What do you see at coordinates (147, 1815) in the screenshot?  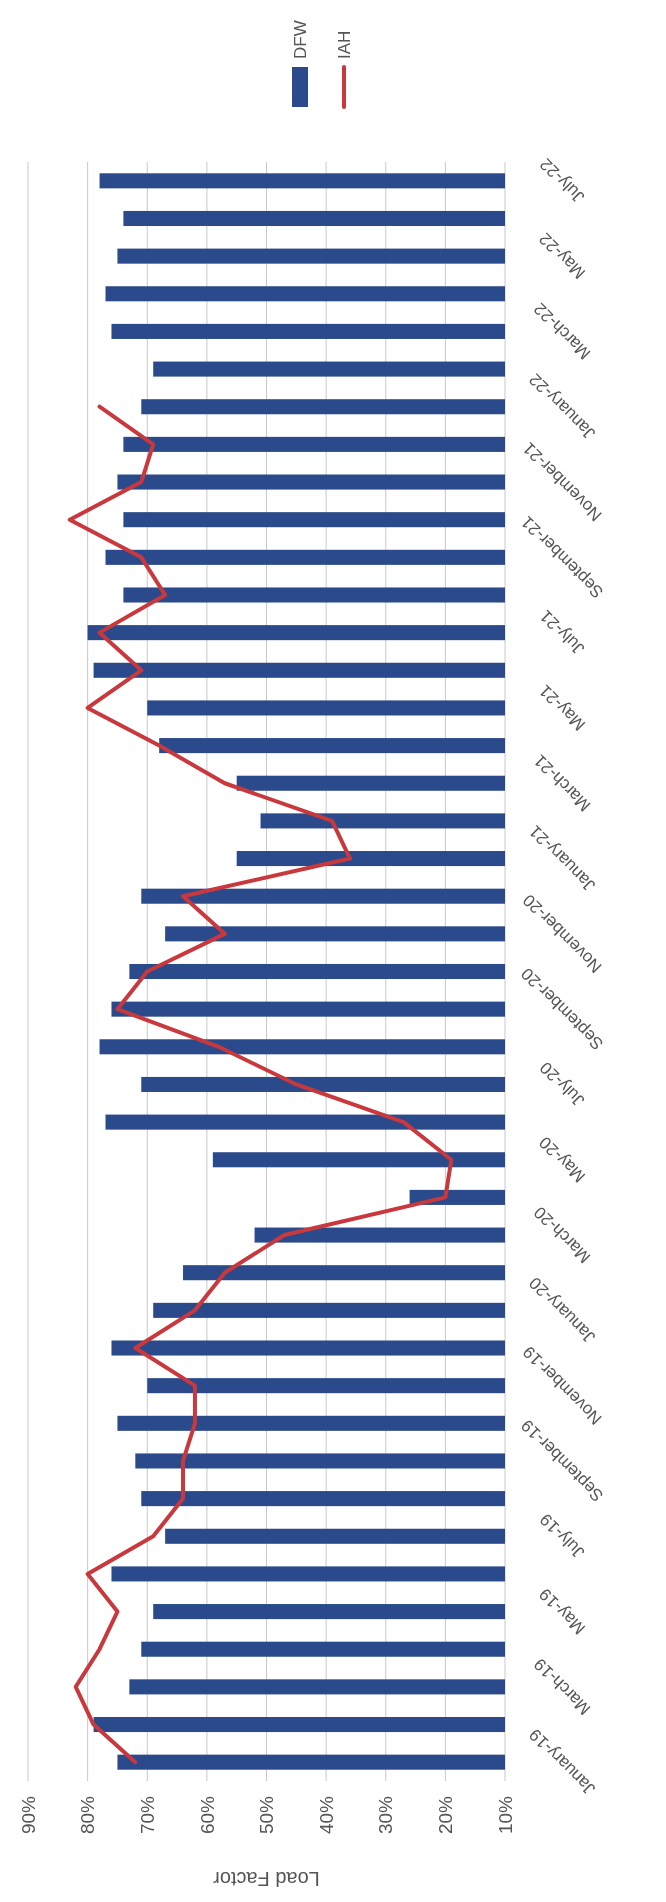 I see `x-tick-label: 70%` at bounding box center [147, 1815].